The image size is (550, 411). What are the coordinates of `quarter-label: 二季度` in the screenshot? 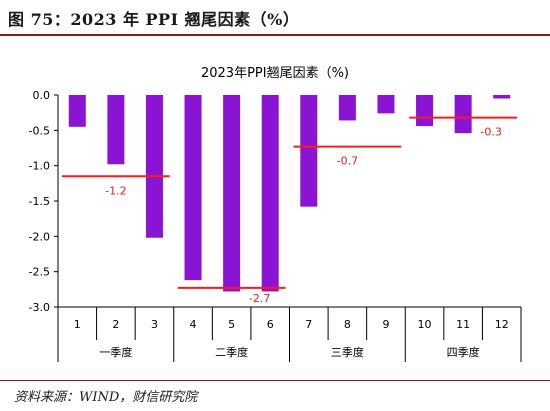 It's located at (231, 352).